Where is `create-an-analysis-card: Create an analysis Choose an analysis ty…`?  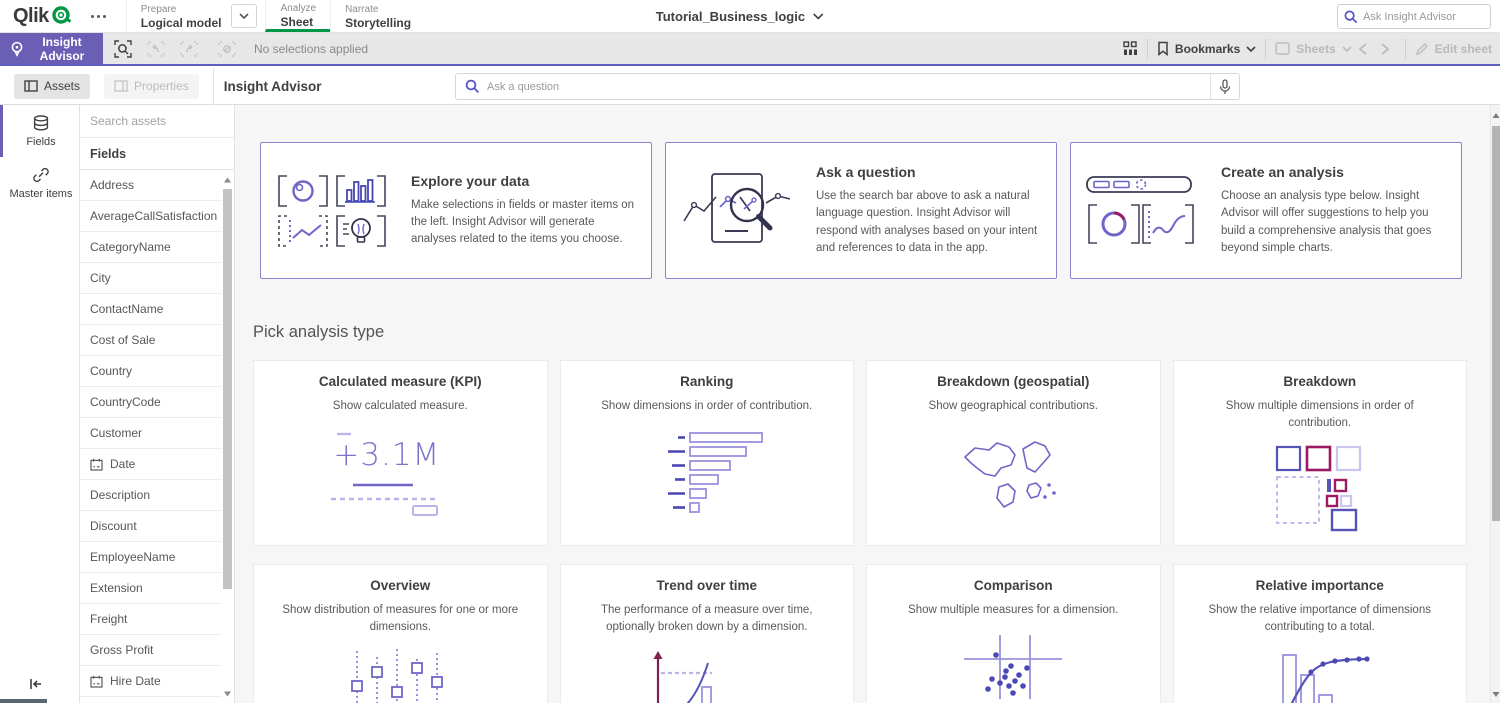
create-an-analysis-card: Create an analysis Choose an analysis ty… is located at coordinates (1266, 210).